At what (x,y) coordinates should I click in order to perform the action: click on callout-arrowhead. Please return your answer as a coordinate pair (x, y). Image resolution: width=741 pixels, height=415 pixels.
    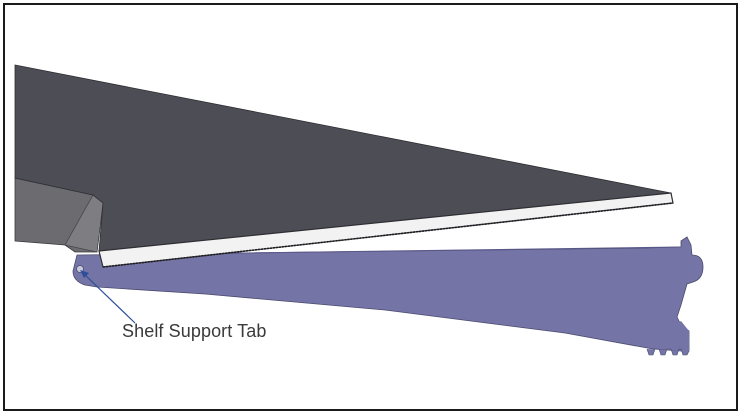
    Looking at the image, I should click on (84, 274).